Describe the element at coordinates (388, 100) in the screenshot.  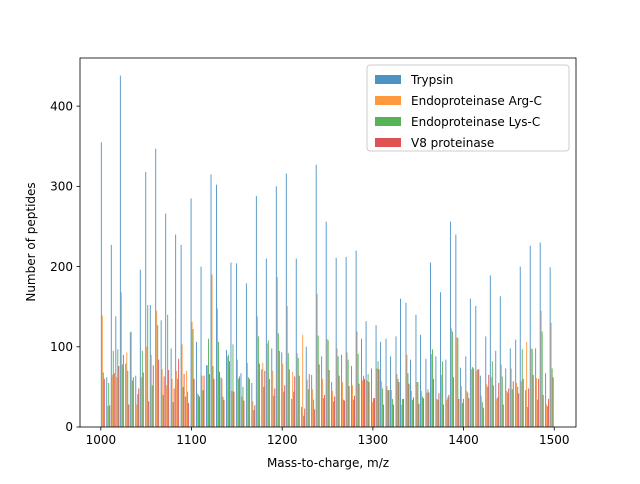
I see `legend-swatch` at that location.